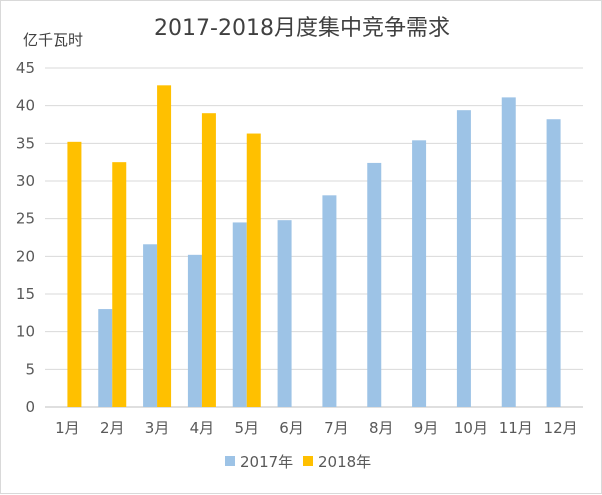 This screenshot has height=495, width=602. What do you see at coordinates (246, 428) in the screenshot?
I see `x-tick-label: 5月` at bounding box center [246, 428].